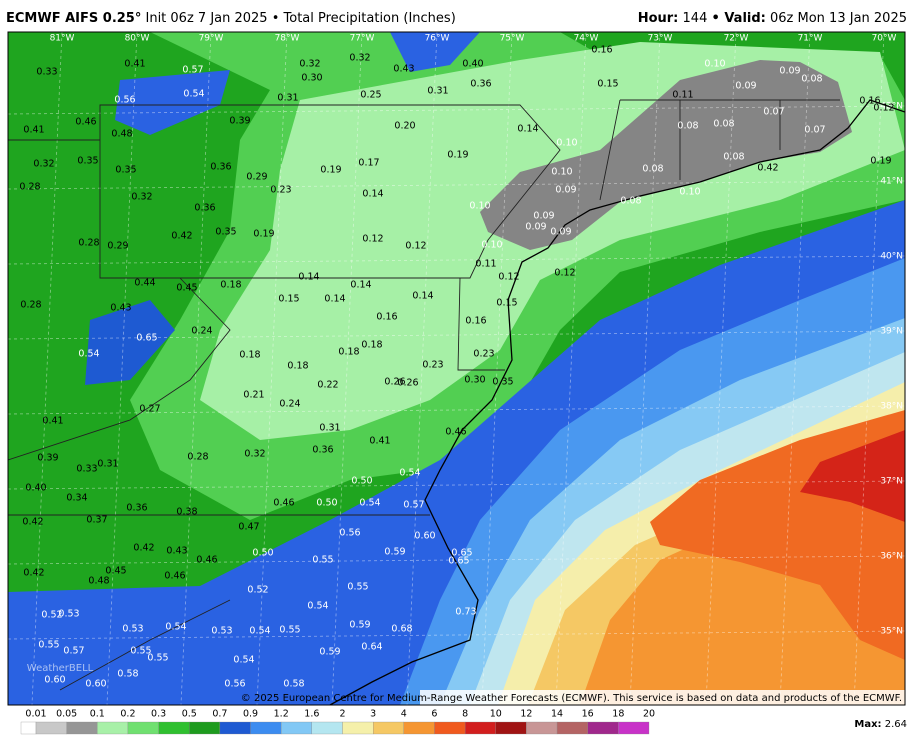  Describe the element at coordinates (149, 409) in the screenshot. I see `value-label: 0.27` at that location.